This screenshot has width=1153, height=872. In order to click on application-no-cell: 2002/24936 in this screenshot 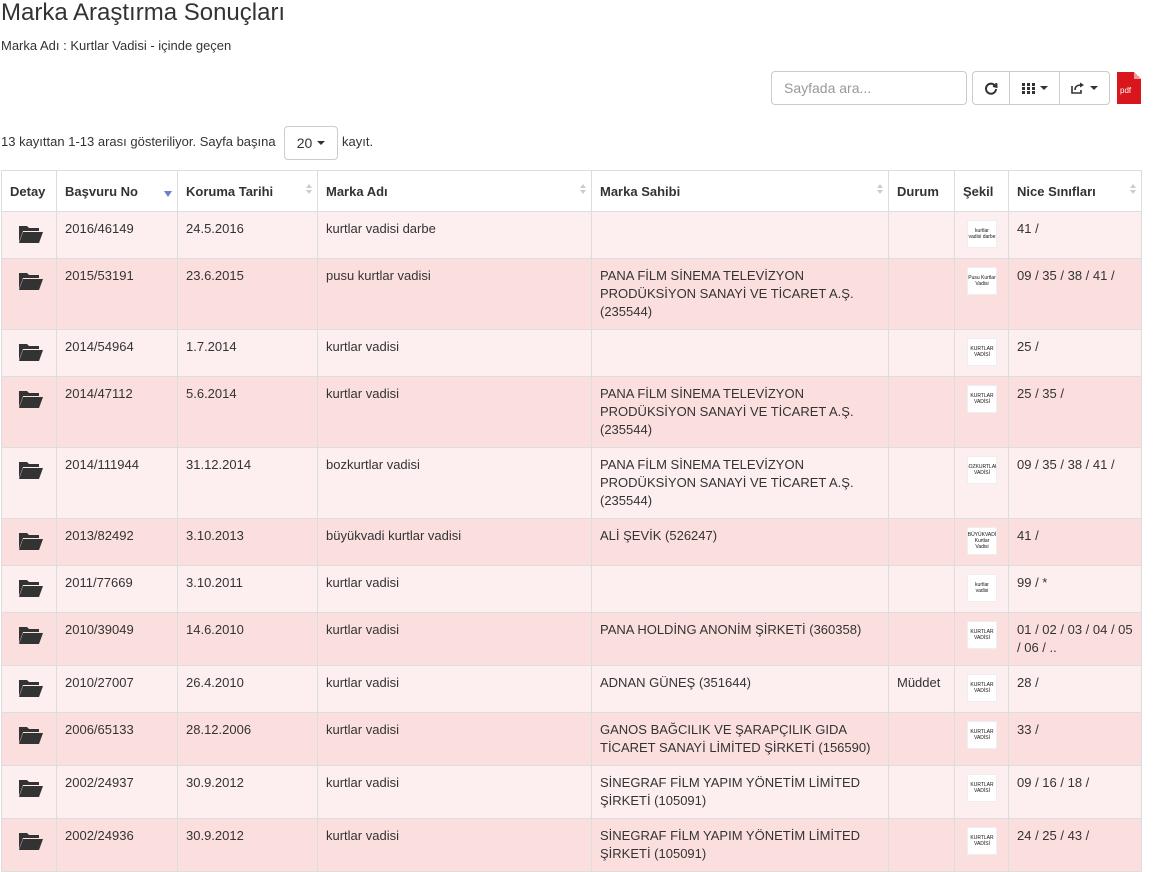, I will do `click(117, 845)`.